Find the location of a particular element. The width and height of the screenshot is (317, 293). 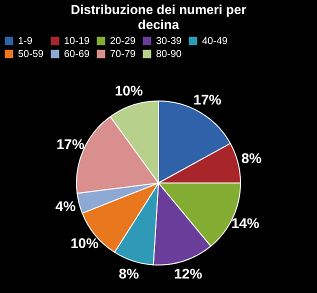

legend-label: 60-69 is located at coordinates (77, 54).